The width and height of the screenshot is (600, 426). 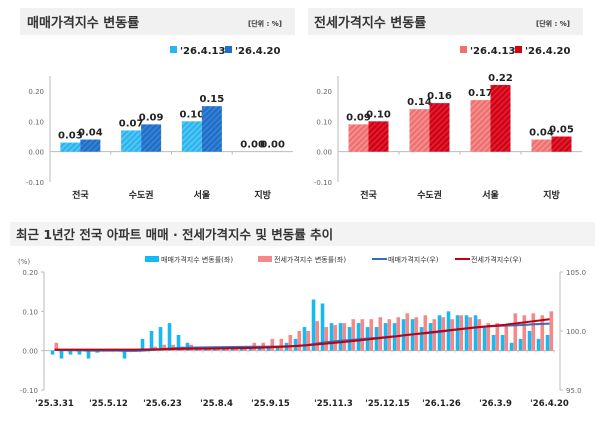 What do you see at coordinates (216, 404) in the screenshot?
I see `x-tick-label: '25.8.4` at bounding box center [216, 404].